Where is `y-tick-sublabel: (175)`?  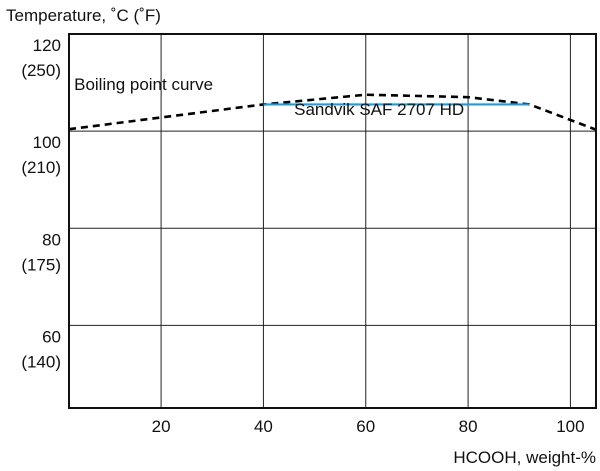 y-tick-sublabel: (175) is located at coordinates (41, 264).